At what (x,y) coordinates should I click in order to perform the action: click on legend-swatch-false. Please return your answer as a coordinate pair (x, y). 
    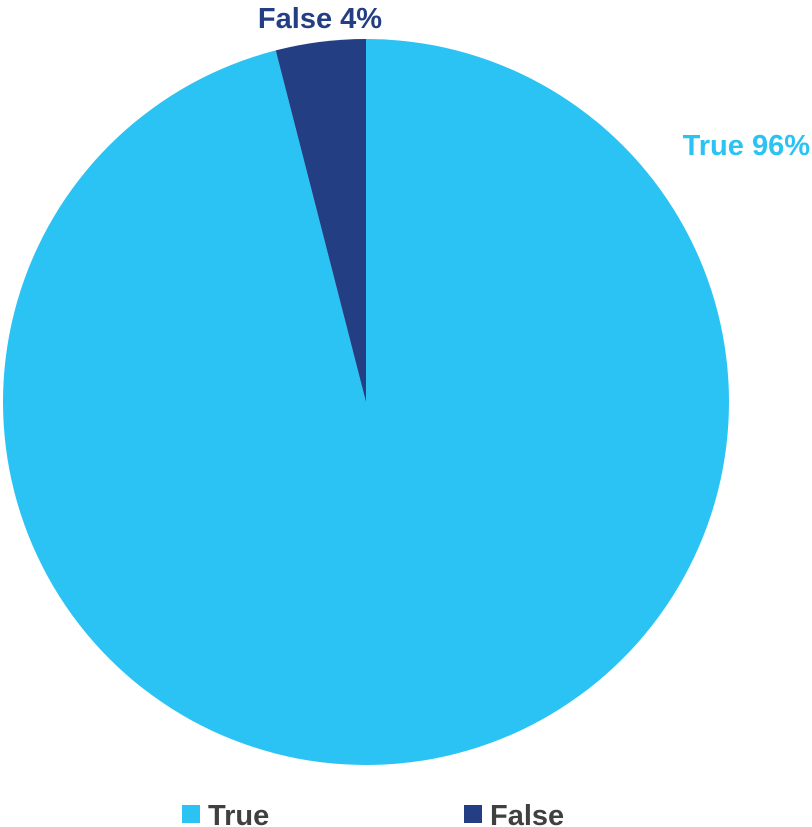
    Looking at the image, I should click on (473, 814).